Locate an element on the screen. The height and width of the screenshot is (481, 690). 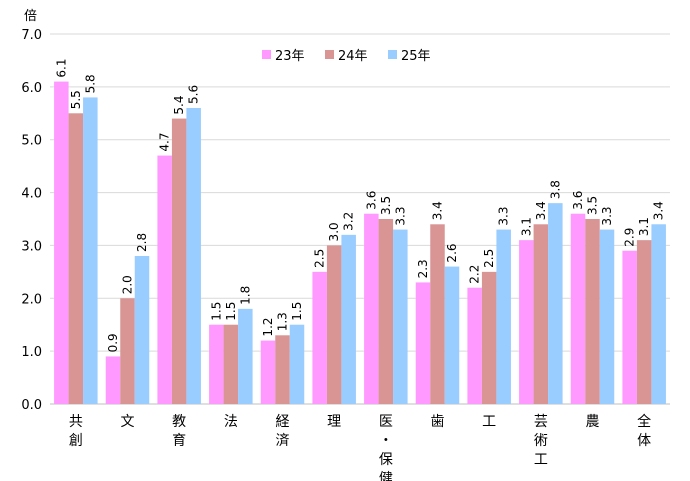
data-label: 5.8 is located at coordinates (90, 83).